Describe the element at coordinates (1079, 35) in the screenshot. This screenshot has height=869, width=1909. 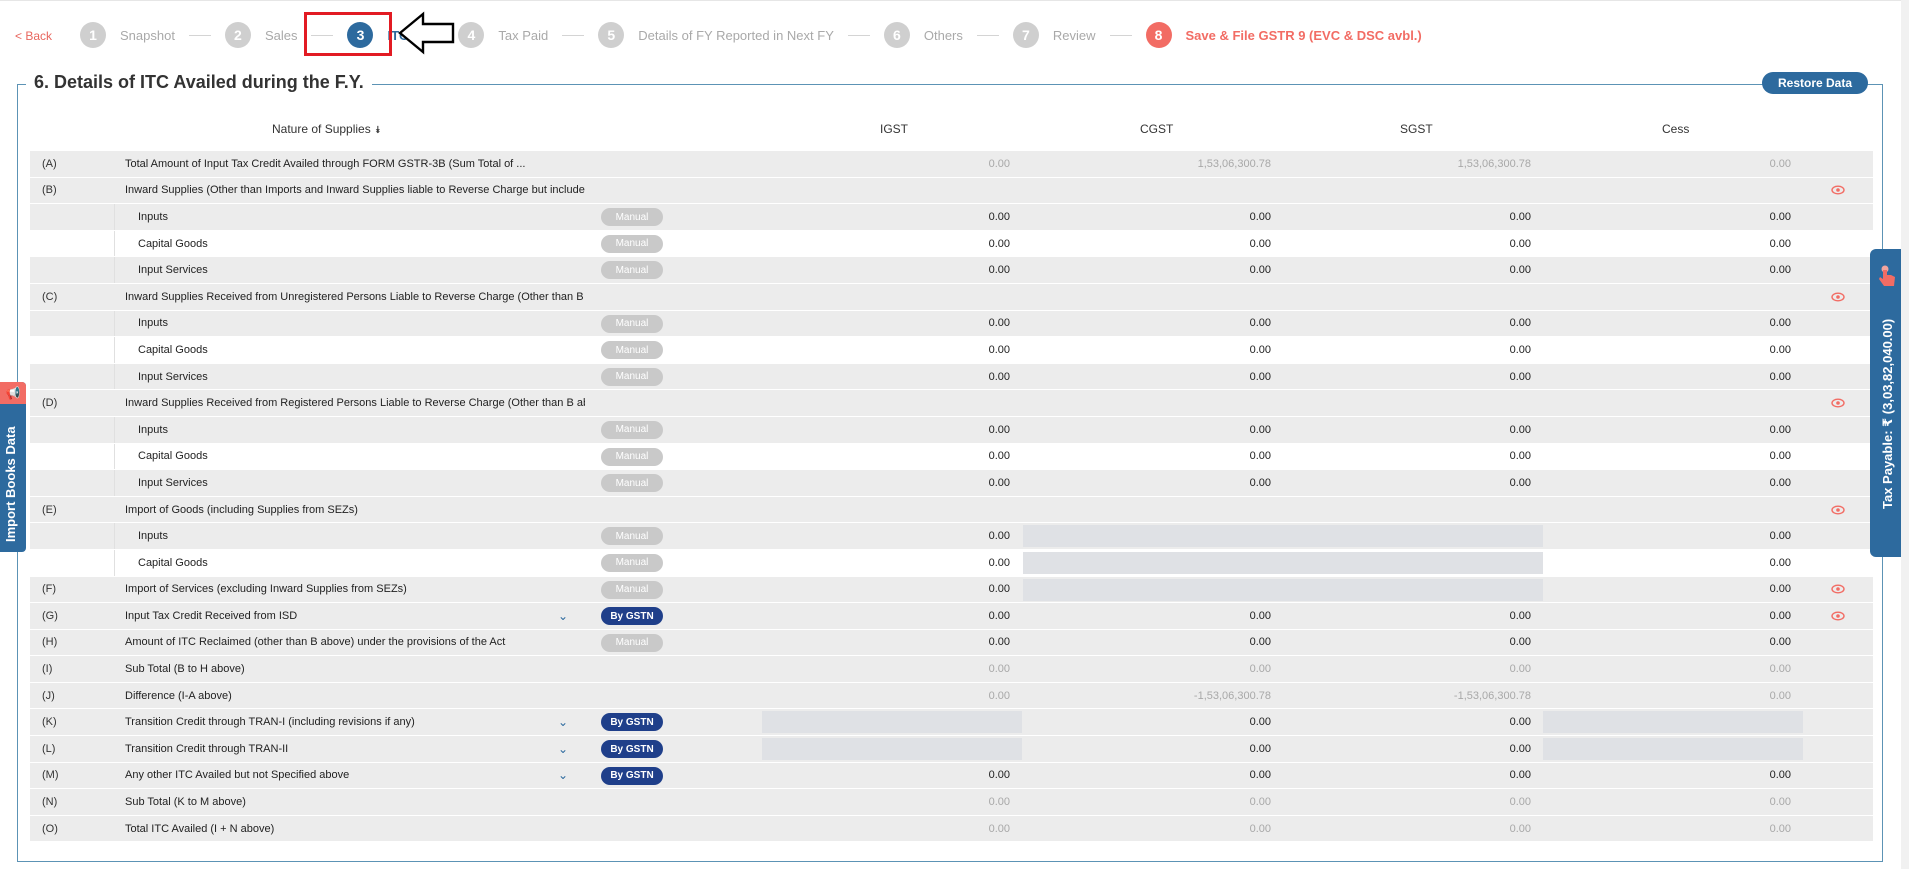
I see `step-review: 7 Review` at that location.